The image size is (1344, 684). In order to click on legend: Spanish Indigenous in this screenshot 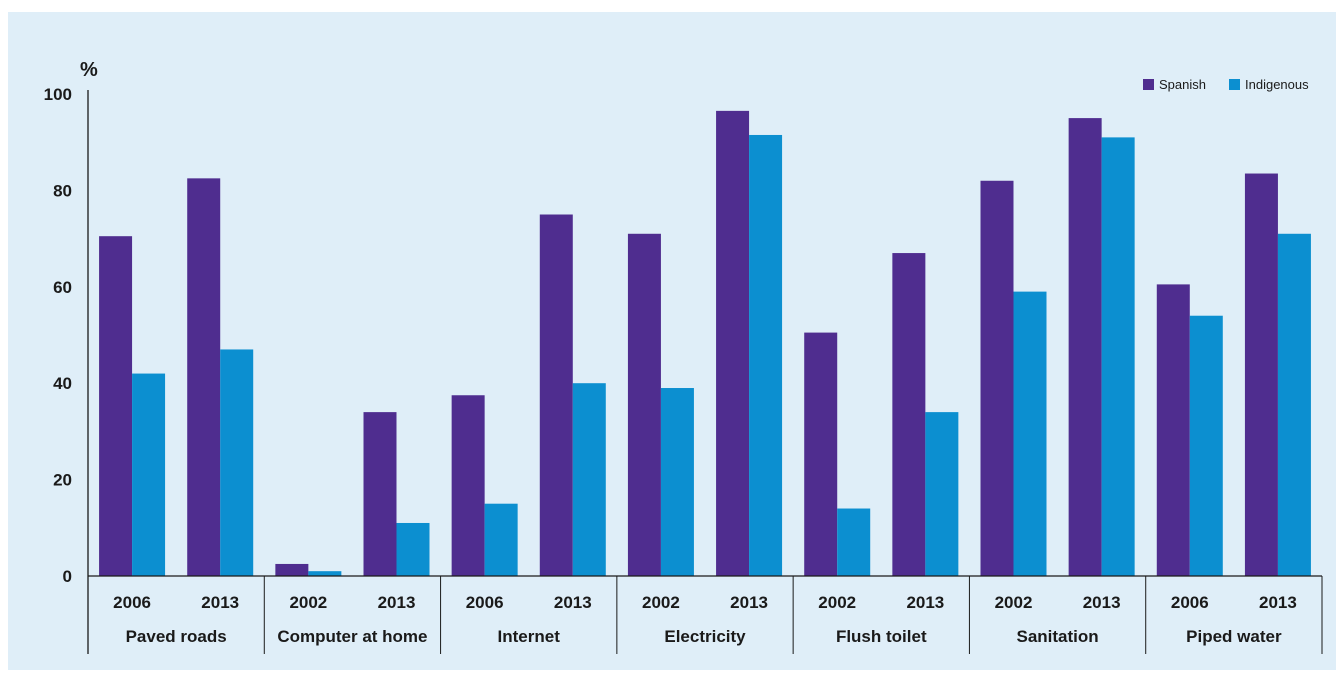, I will do `click(1226, 84)`.